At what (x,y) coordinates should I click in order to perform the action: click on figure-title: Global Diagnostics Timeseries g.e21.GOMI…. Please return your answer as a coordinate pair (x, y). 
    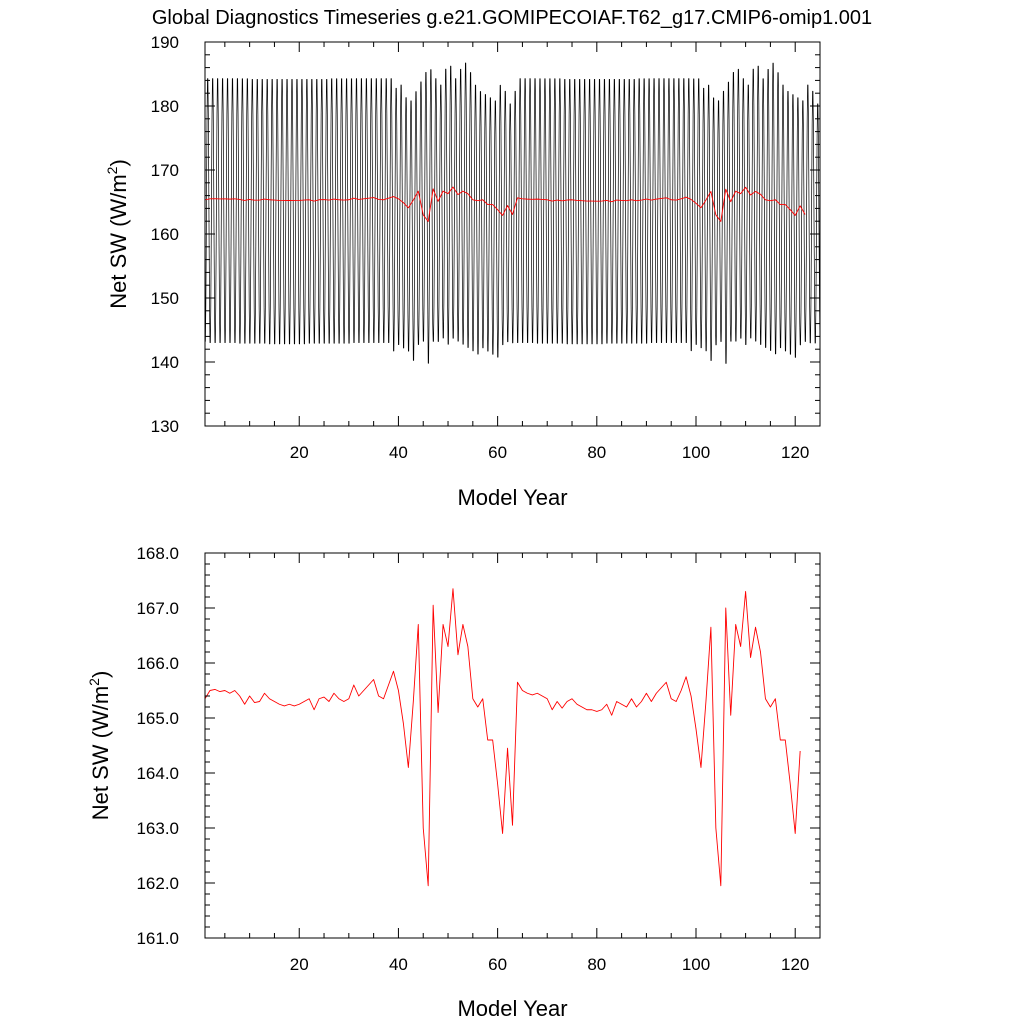
    Looking at the image, I should click on (512, 18).